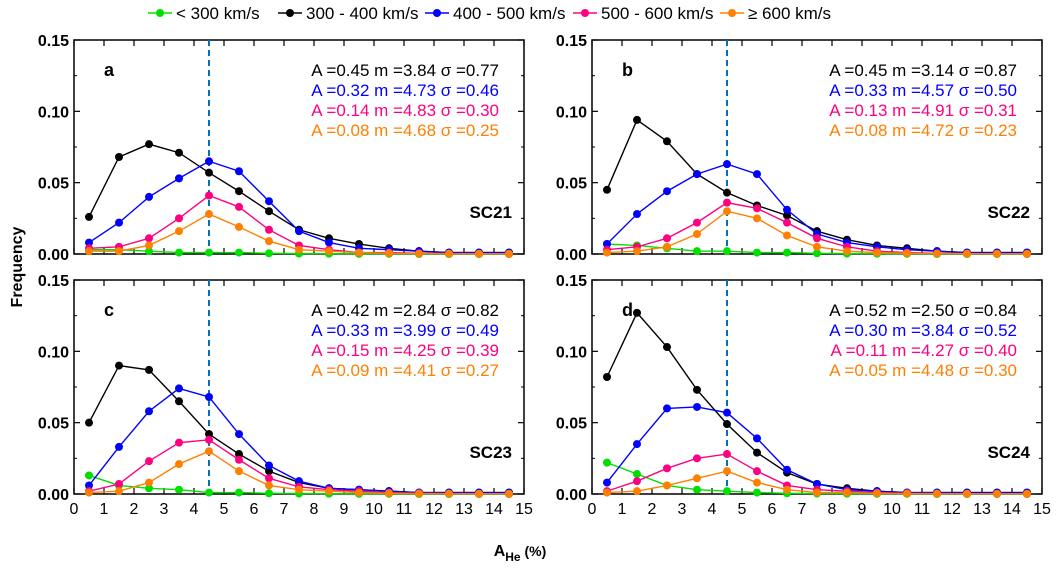 The width and height of the screenshot is (1061, 576). Describe the element at coordinates (405, 90) in the screenshot. I see `fit-annotation: A =0.32 m =4.73 σ =0.46` at that location.